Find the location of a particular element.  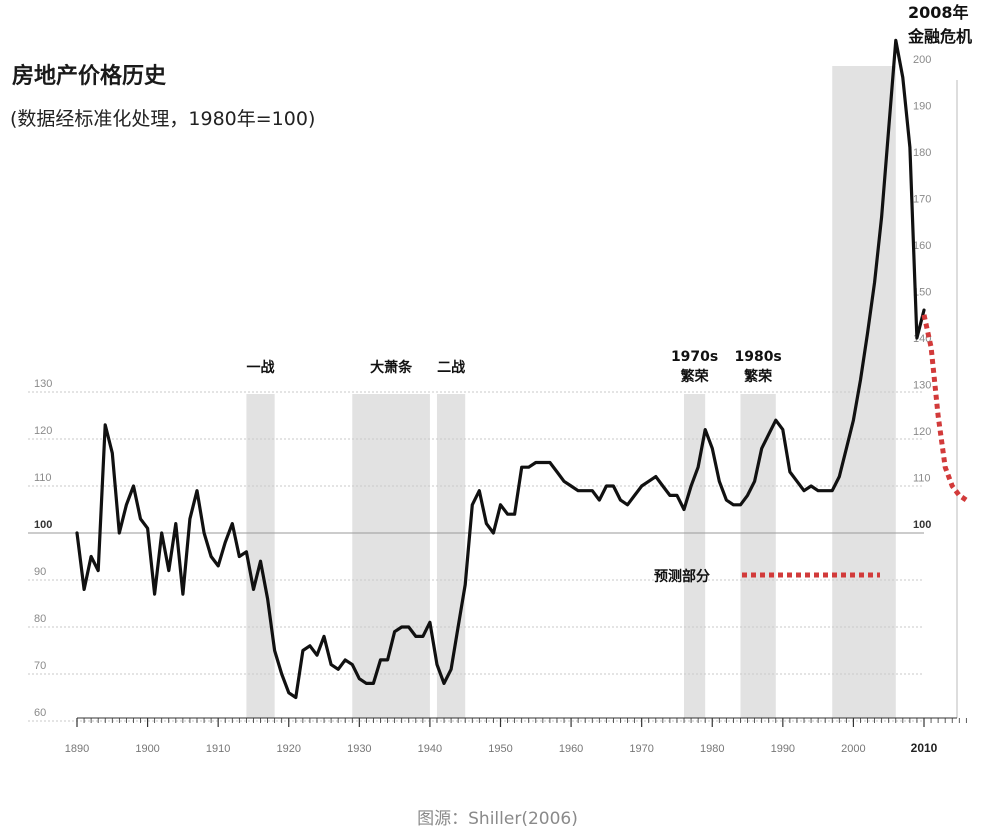

x-tick-label-1920: 1920 is located at coordinates (289, 749).